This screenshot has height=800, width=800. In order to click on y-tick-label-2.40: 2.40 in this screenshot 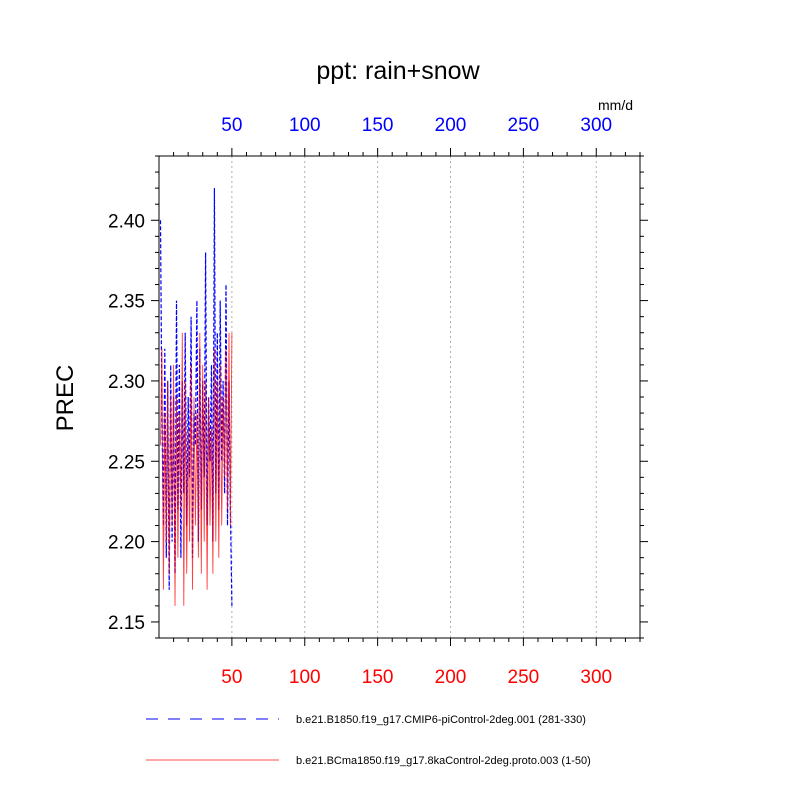, I will do `click(126, 221)`.